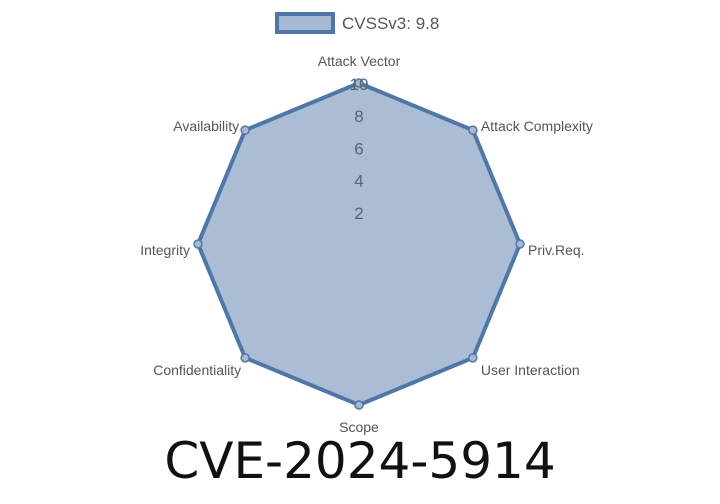 This screenshot has height=504, width=720. What do you see at coordinates (358, 181) in the screenshot?
I see `tick-label: 4` at bounding box center [358, 181].